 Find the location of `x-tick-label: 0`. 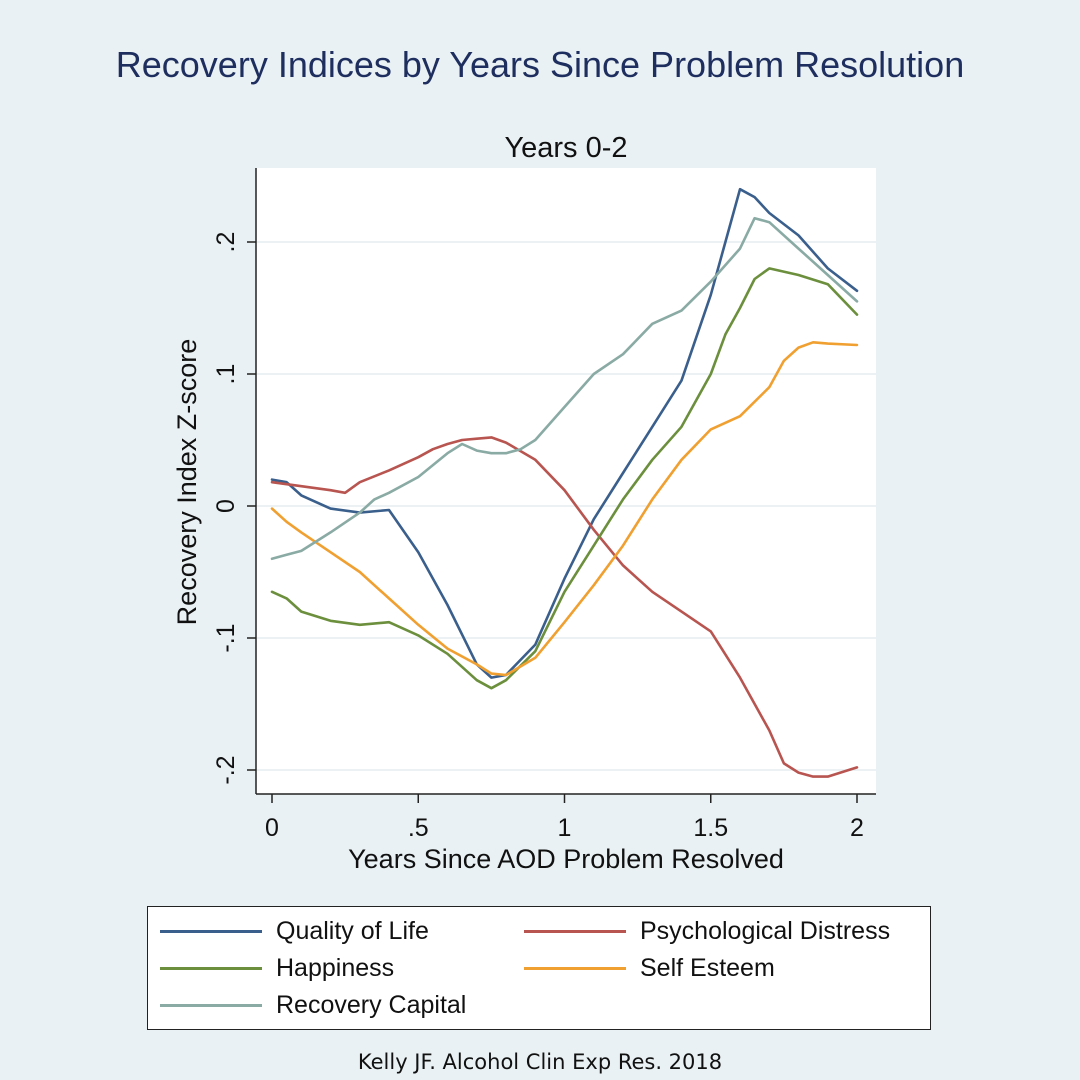

x-tick-label: 0 is located at coordinates (272, 828).